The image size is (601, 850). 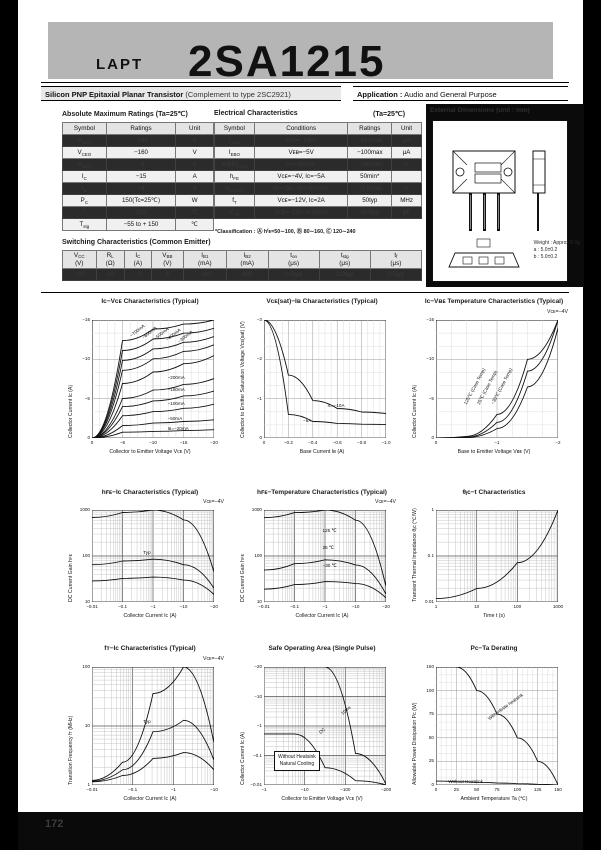 I want to click on application-value: Audio and General Purpose, so click(x=450, y=94).